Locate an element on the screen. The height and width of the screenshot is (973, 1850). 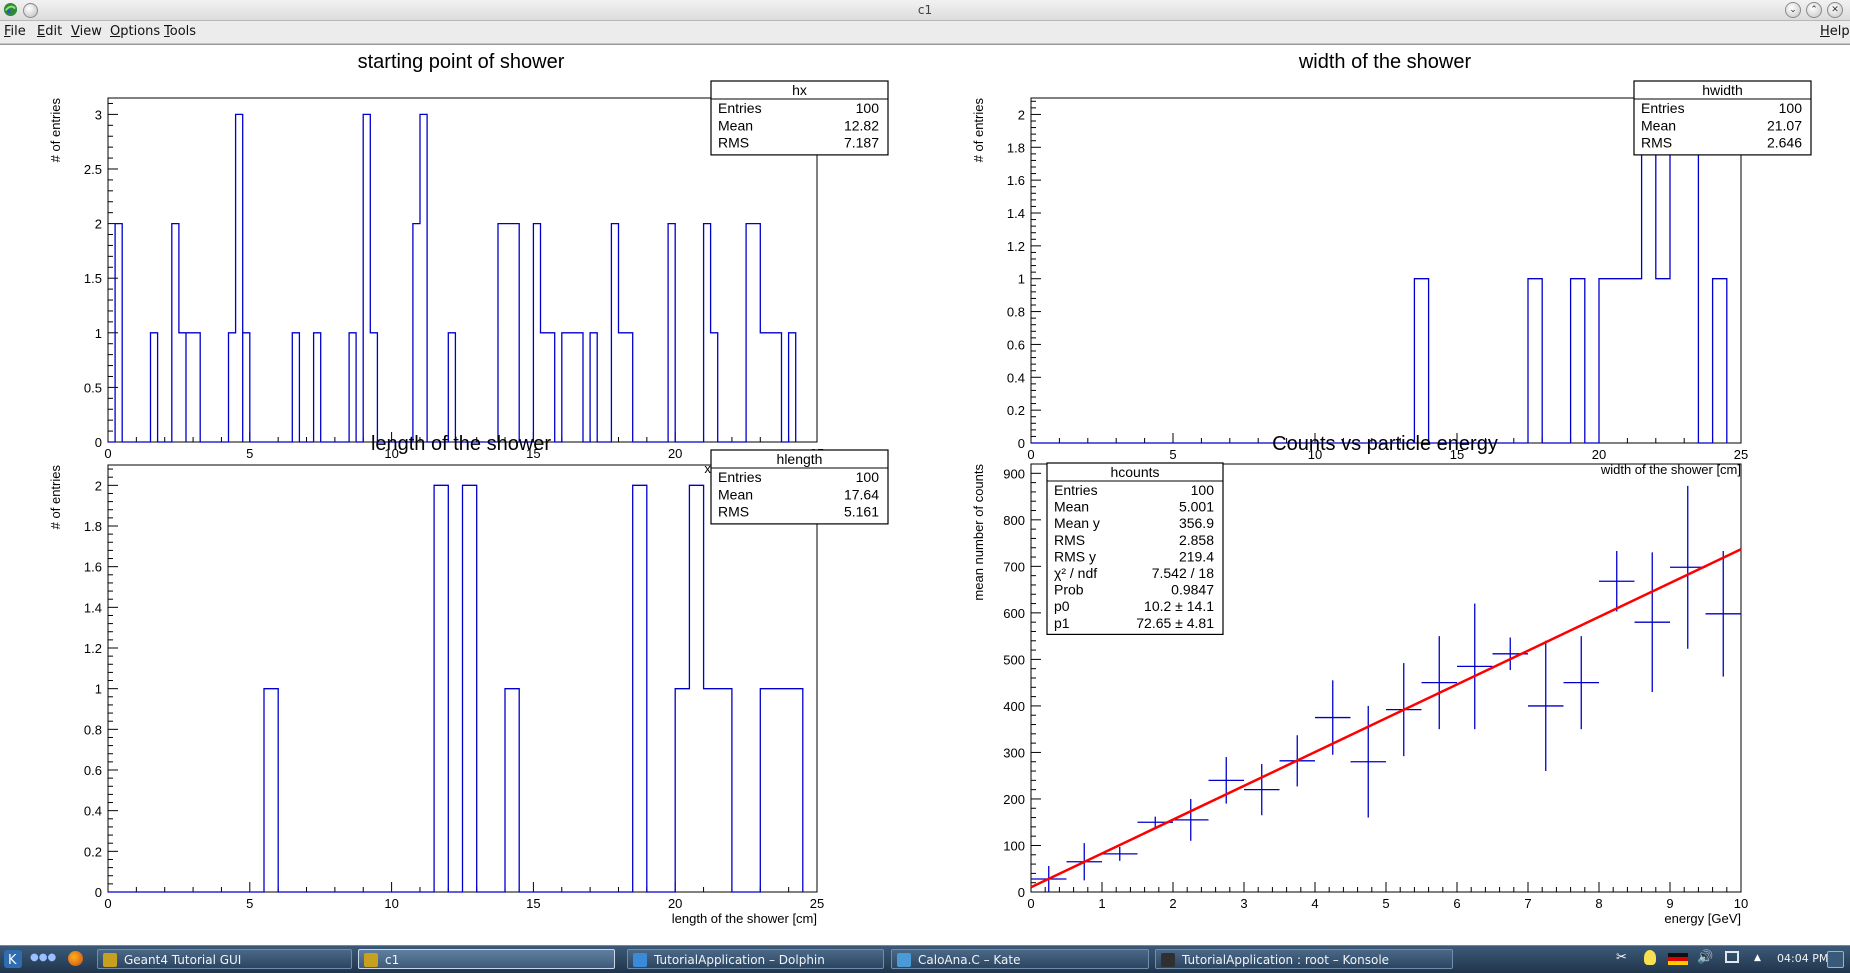
stats-key: RMS is located at coordinates (1069, 540).